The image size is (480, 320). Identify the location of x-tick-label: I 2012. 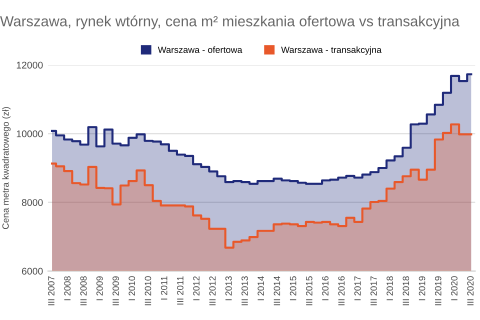
(196, 288).